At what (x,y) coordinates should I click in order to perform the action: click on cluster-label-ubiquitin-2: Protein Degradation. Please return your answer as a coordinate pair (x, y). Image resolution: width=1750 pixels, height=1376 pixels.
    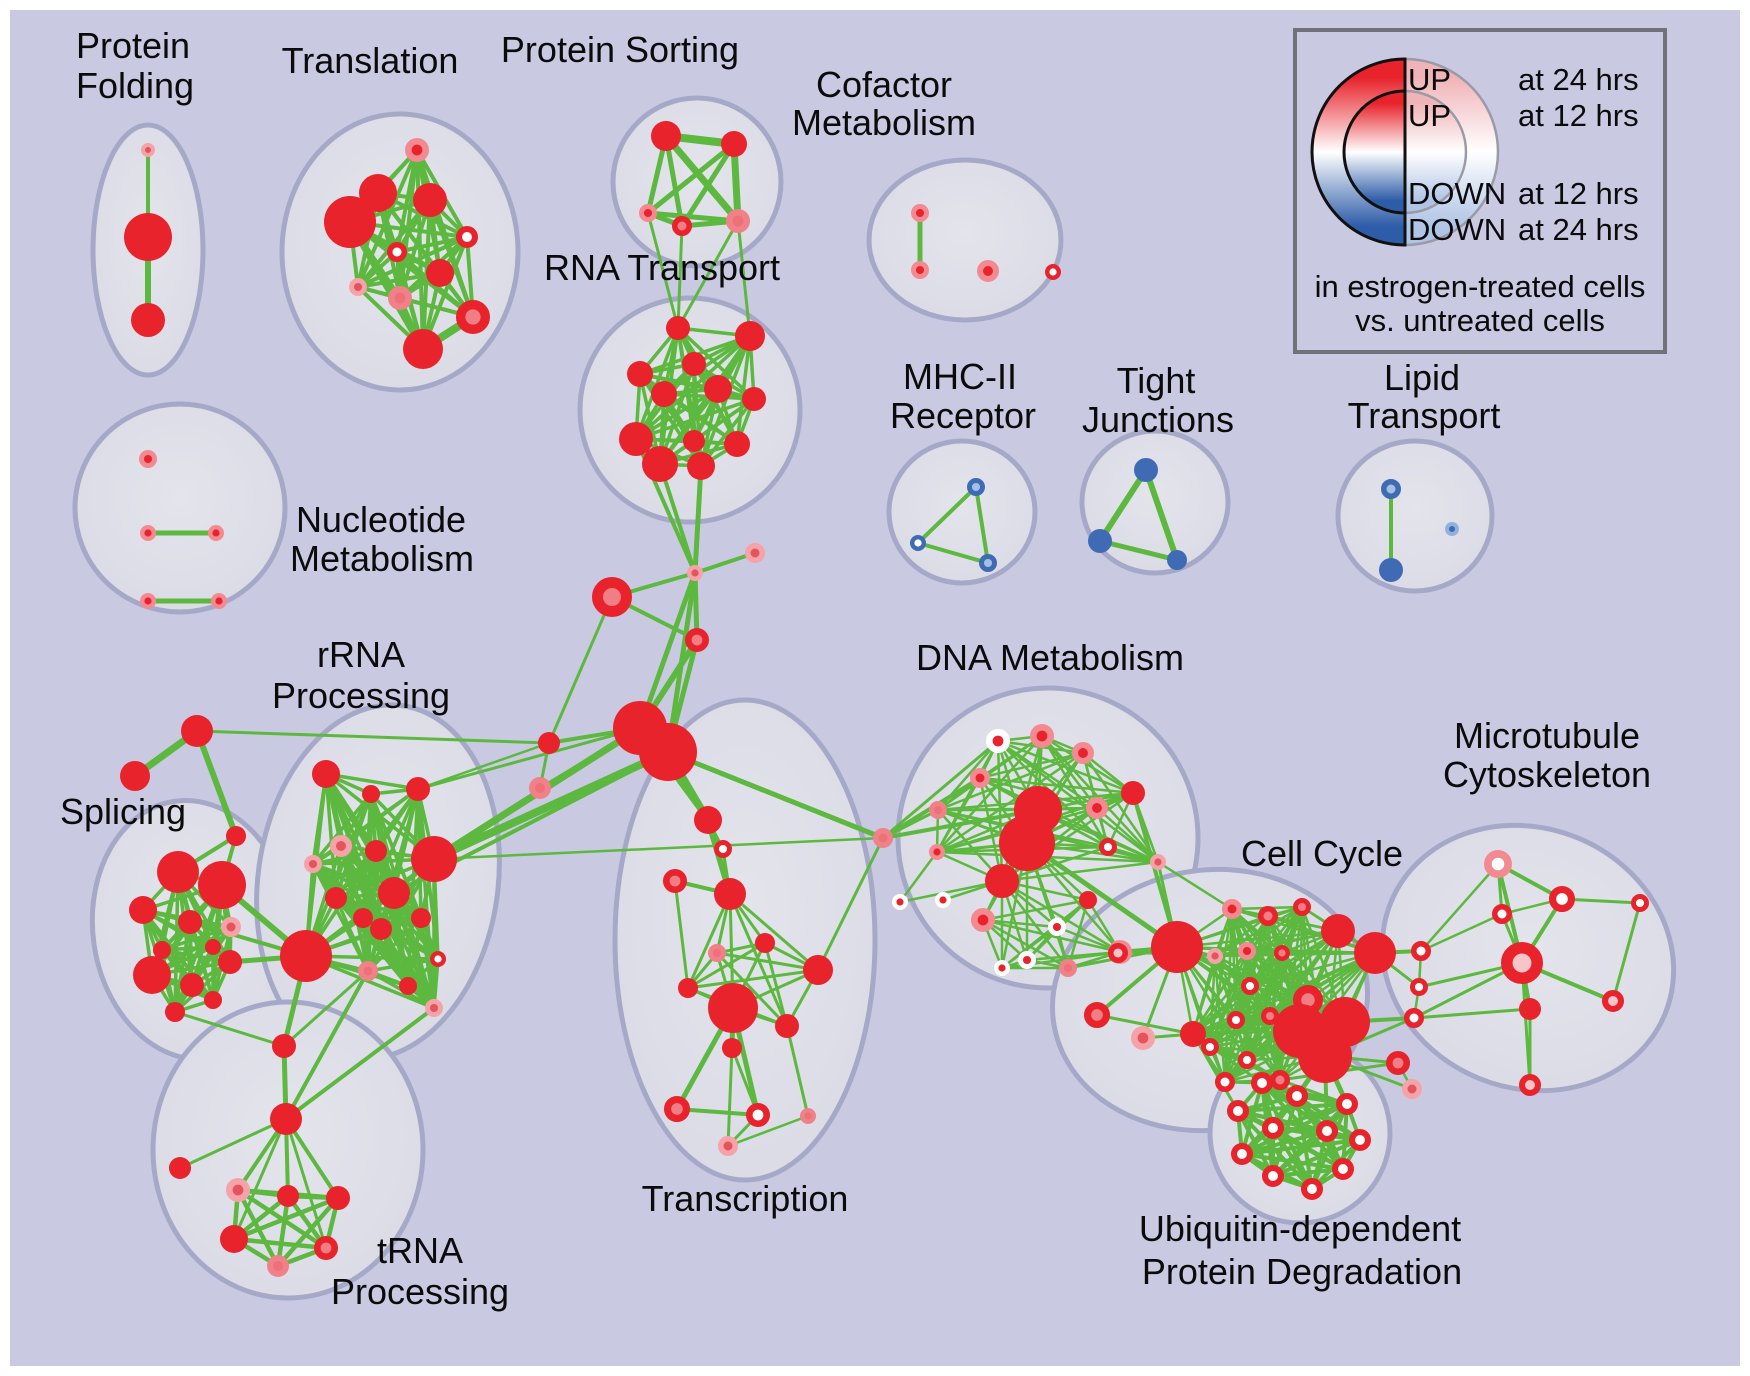
    Looking at the image, I should click on (1302, 1271).